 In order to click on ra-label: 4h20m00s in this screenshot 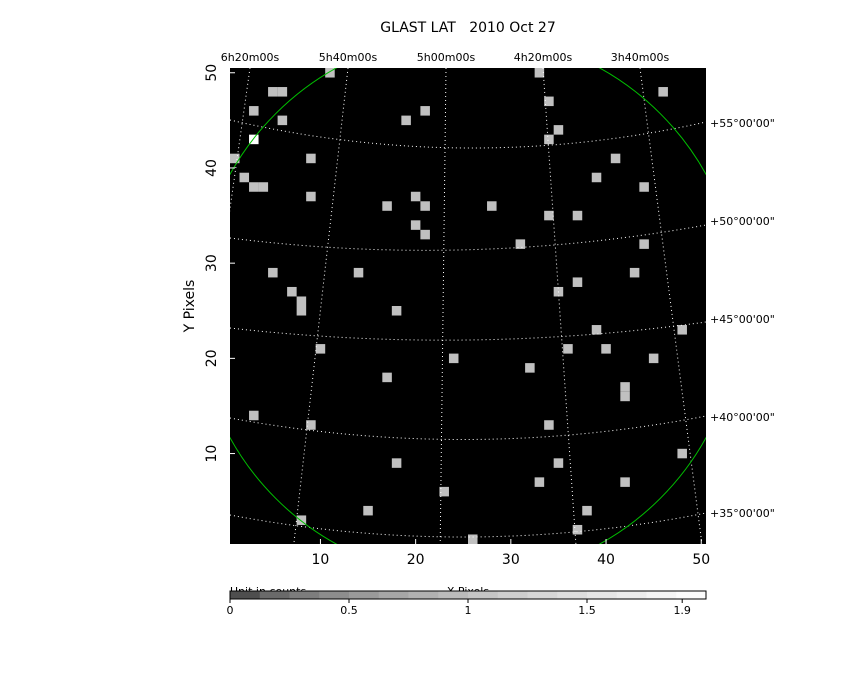, I will do `click(543, 57)`.